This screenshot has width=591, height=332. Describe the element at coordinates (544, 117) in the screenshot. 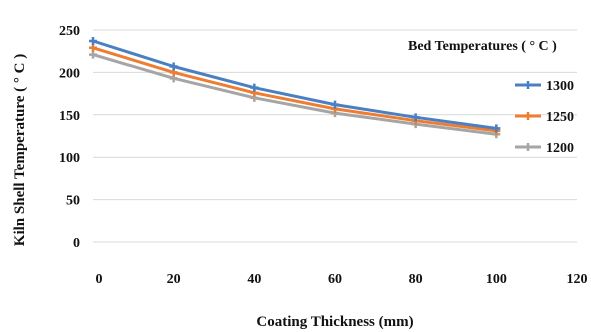

I see `legend: 1300 1250 1200` at that location.